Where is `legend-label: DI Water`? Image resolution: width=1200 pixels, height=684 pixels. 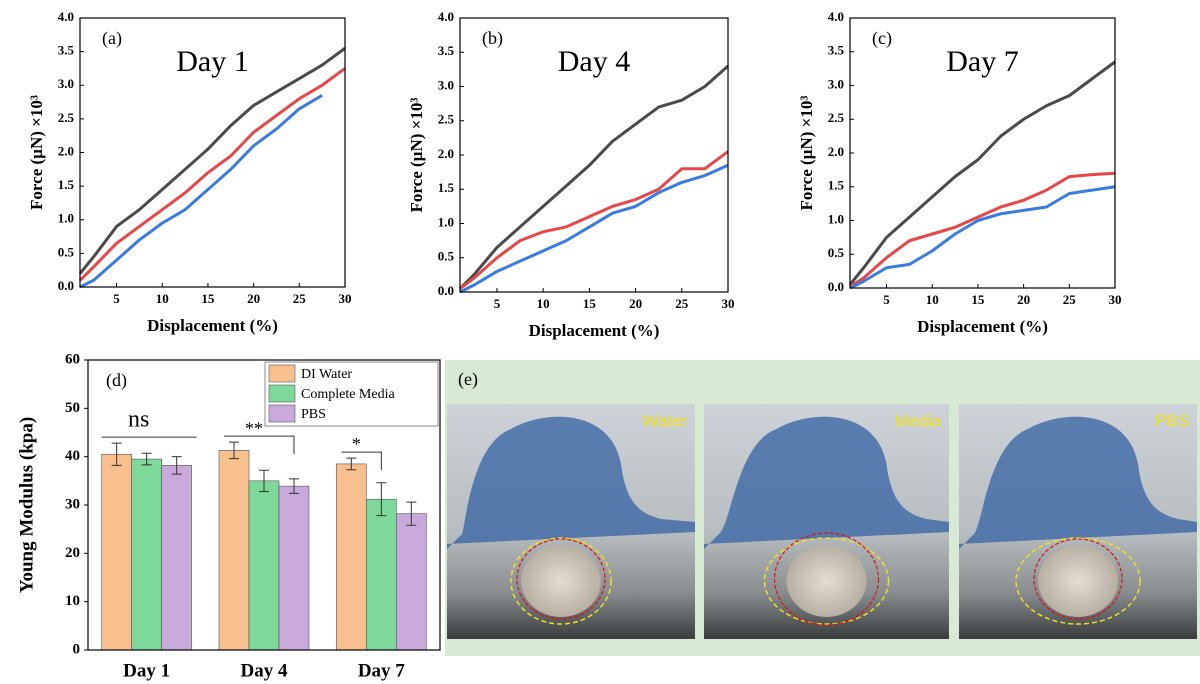 legend-label: DI Water is located at coordinates (326, 374).